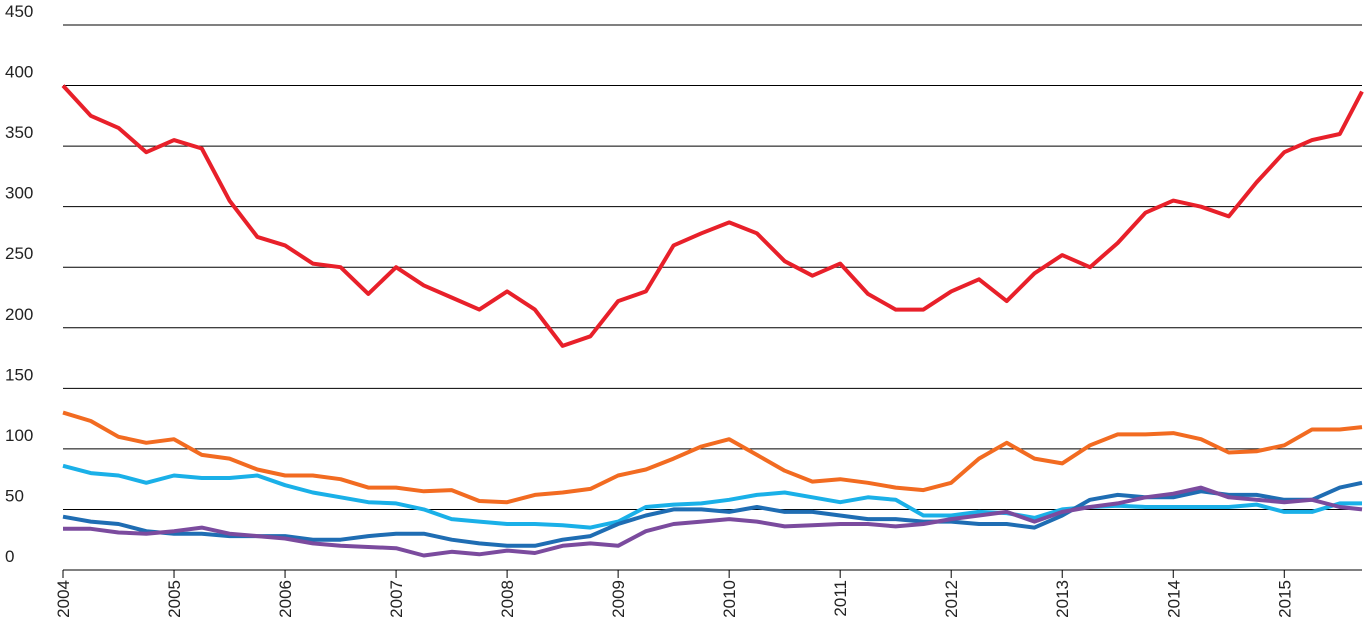  Describe the element at coordinates (19, 253) in the screenshot. I see `y-tick-label: 250` at that location.